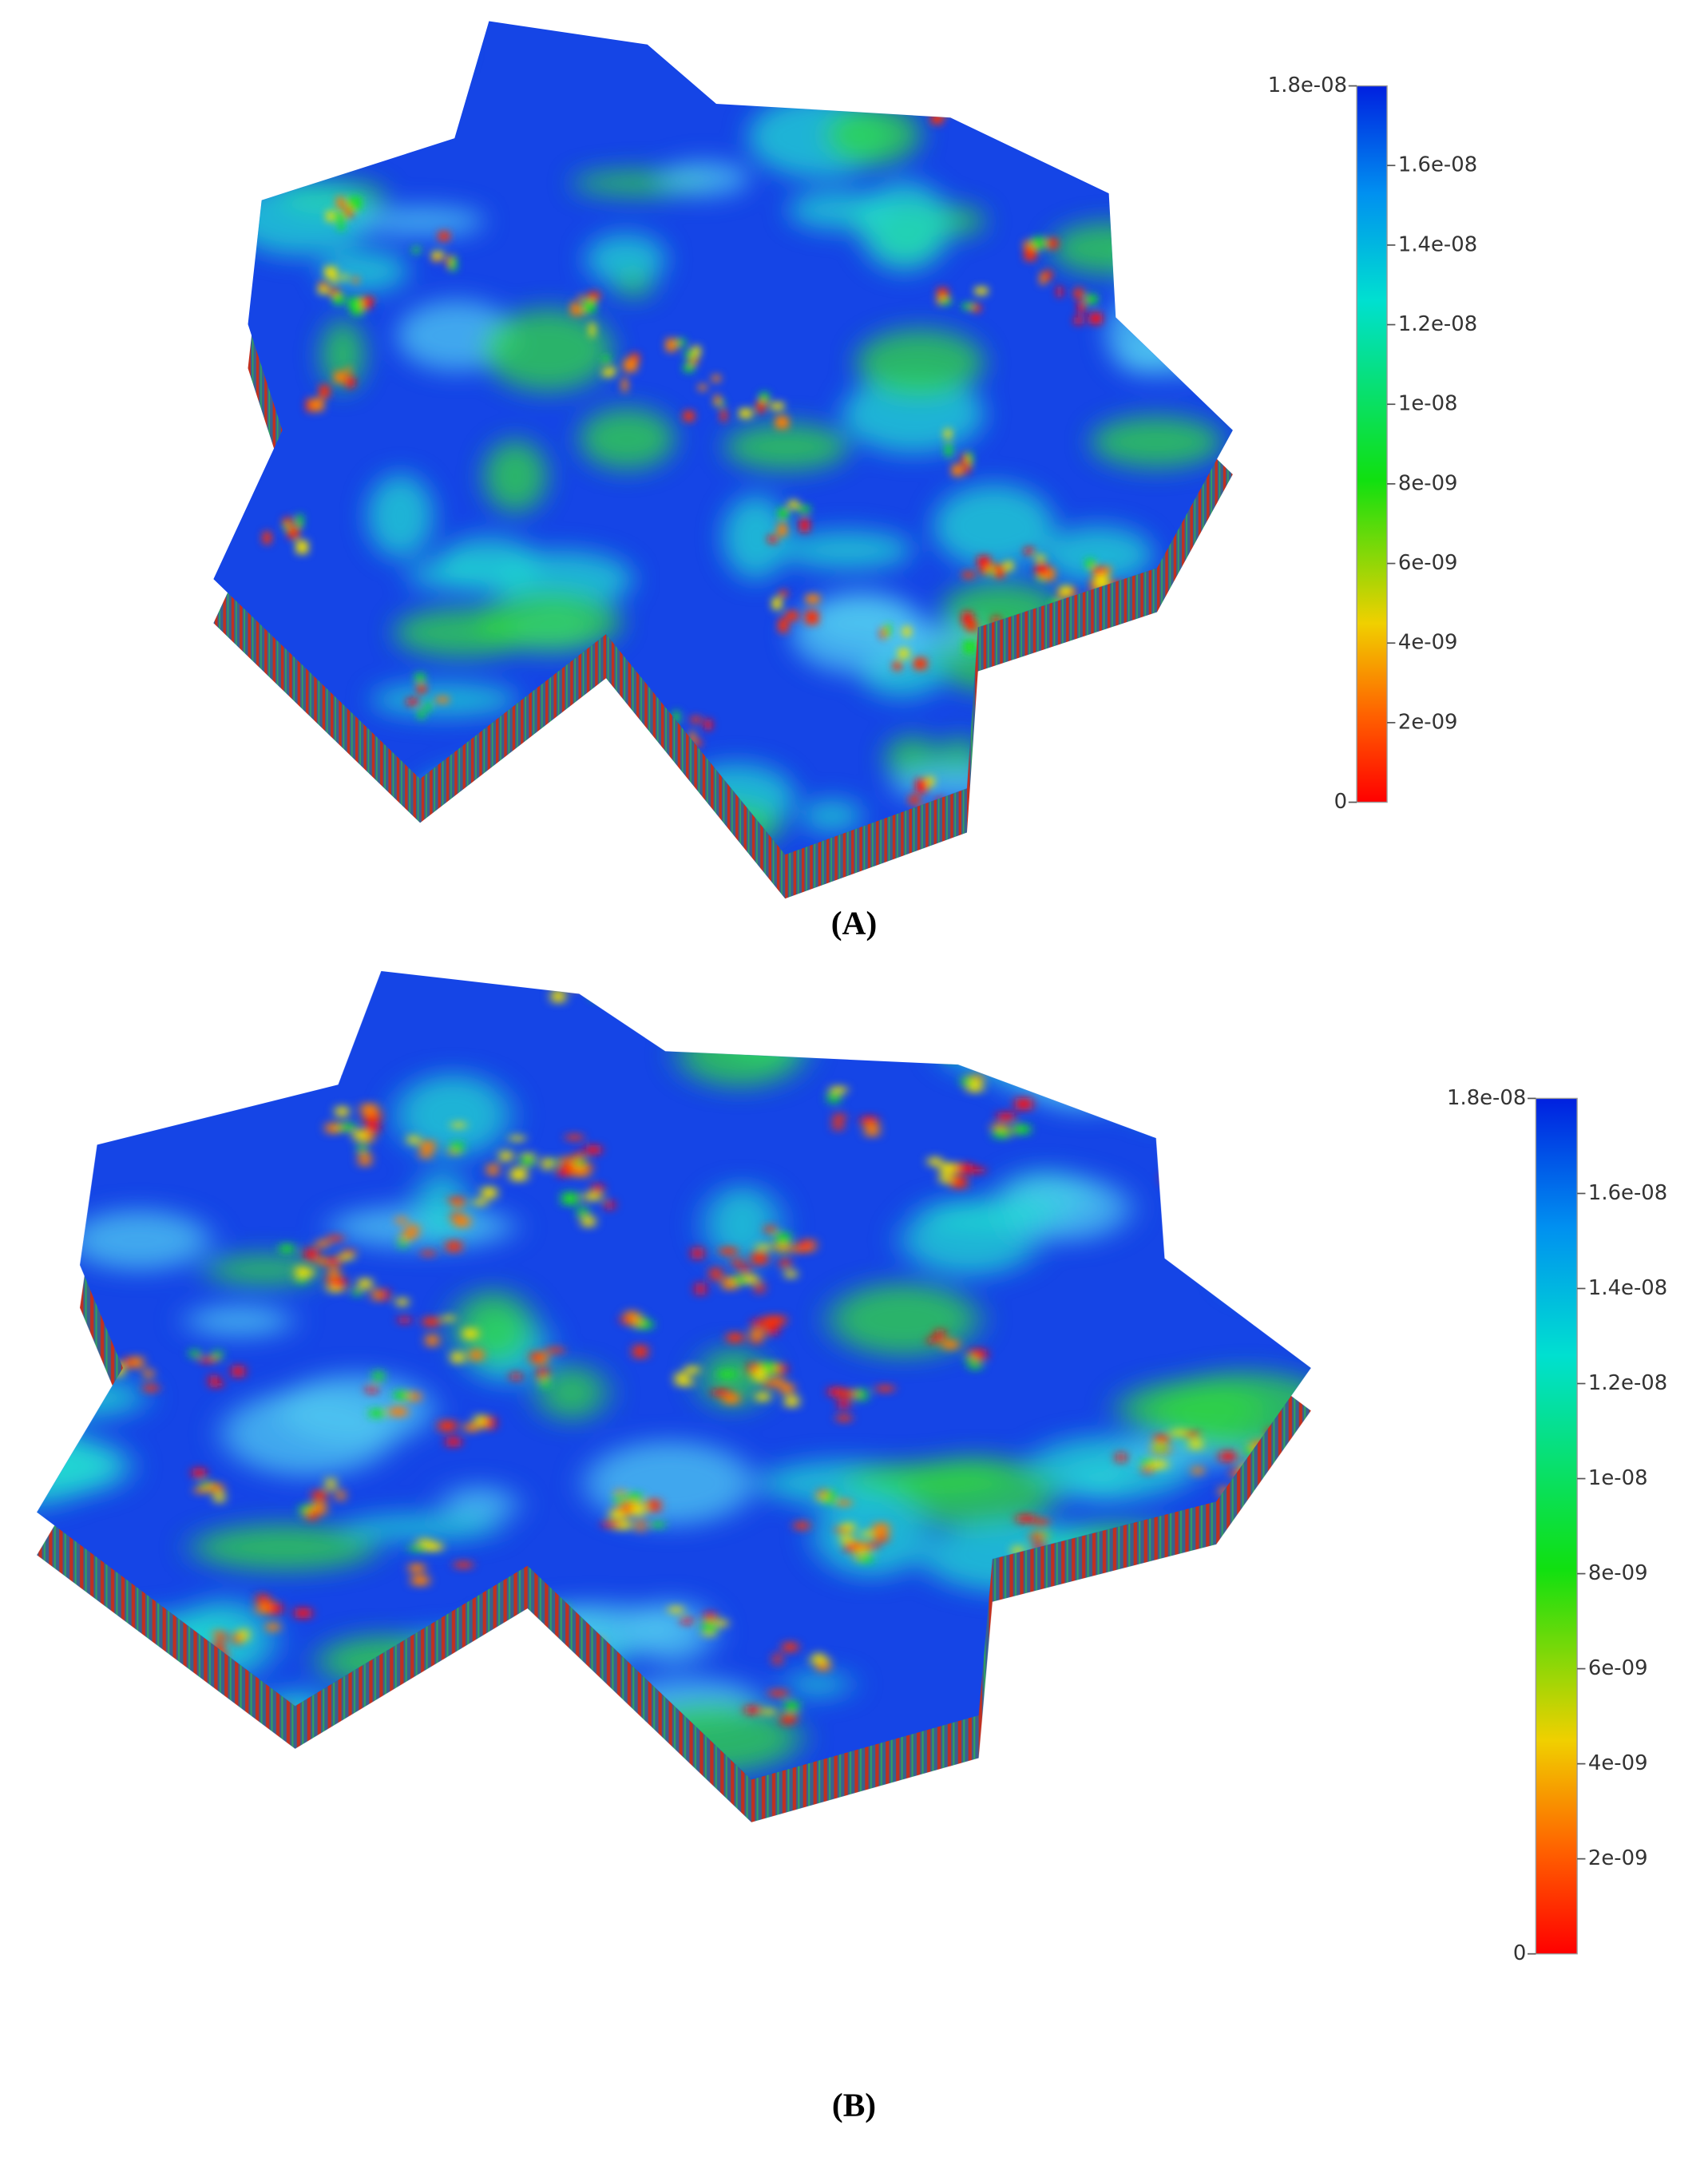 The image size is (1708, 2161). What do you see at coordinates (1428, 404) in the screenshot?
I see `tick-label: 1e-08` at bounding box center [1428, 404].